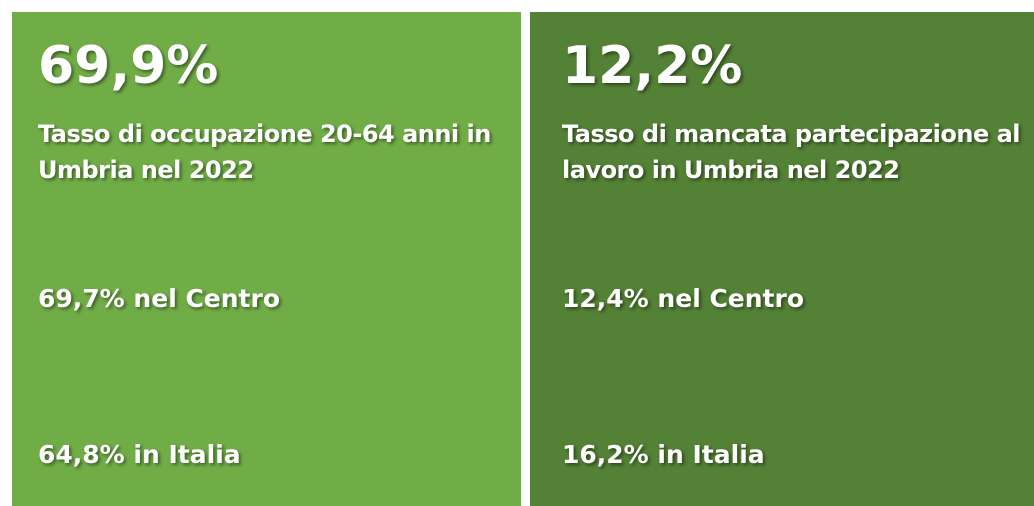  What do you see at coordinates (139, 454) in the screenshot?
I see `italia-value: 64,8% in Italia` at bounding box center [139, 454].